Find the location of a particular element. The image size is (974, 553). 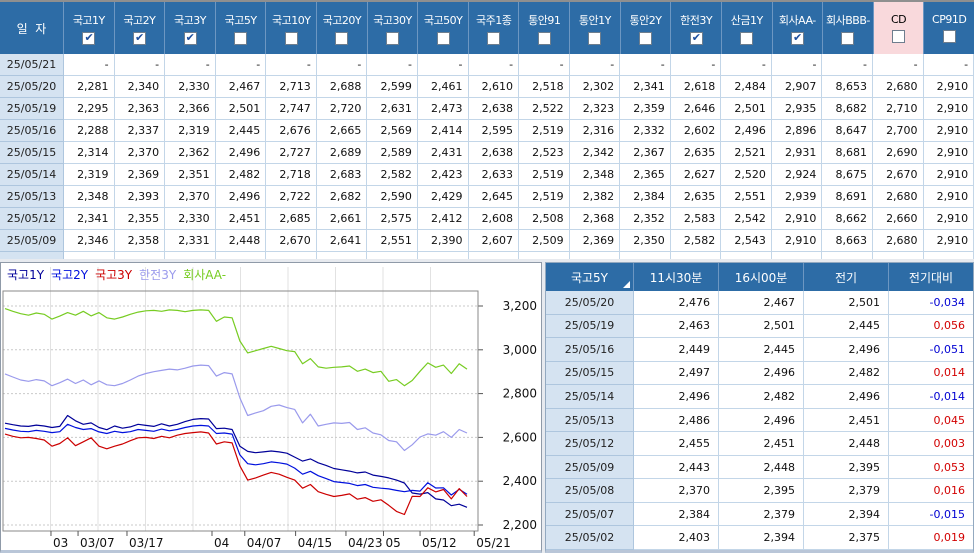

detail-series-selector: 국고5Y is located at coordinates (590, 277).